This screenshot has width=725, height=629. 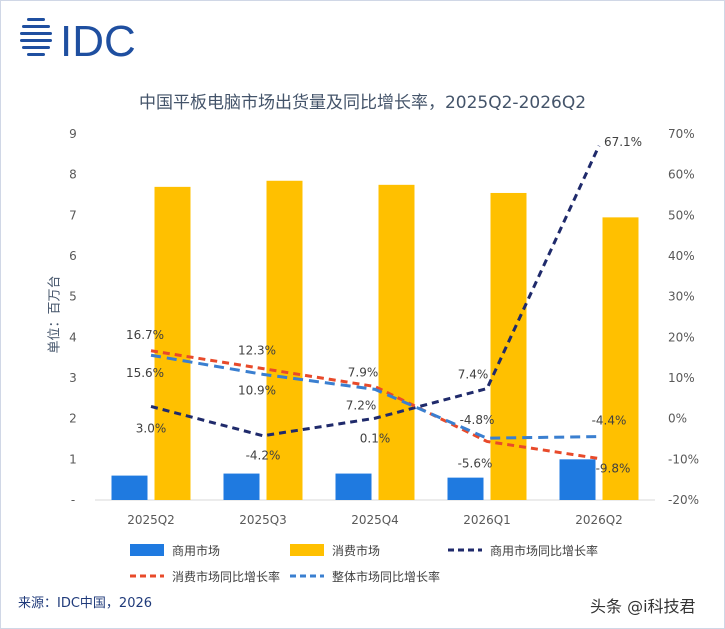 I want to click on x-tick-label: 2026Q2, so click(x=599, y=520).